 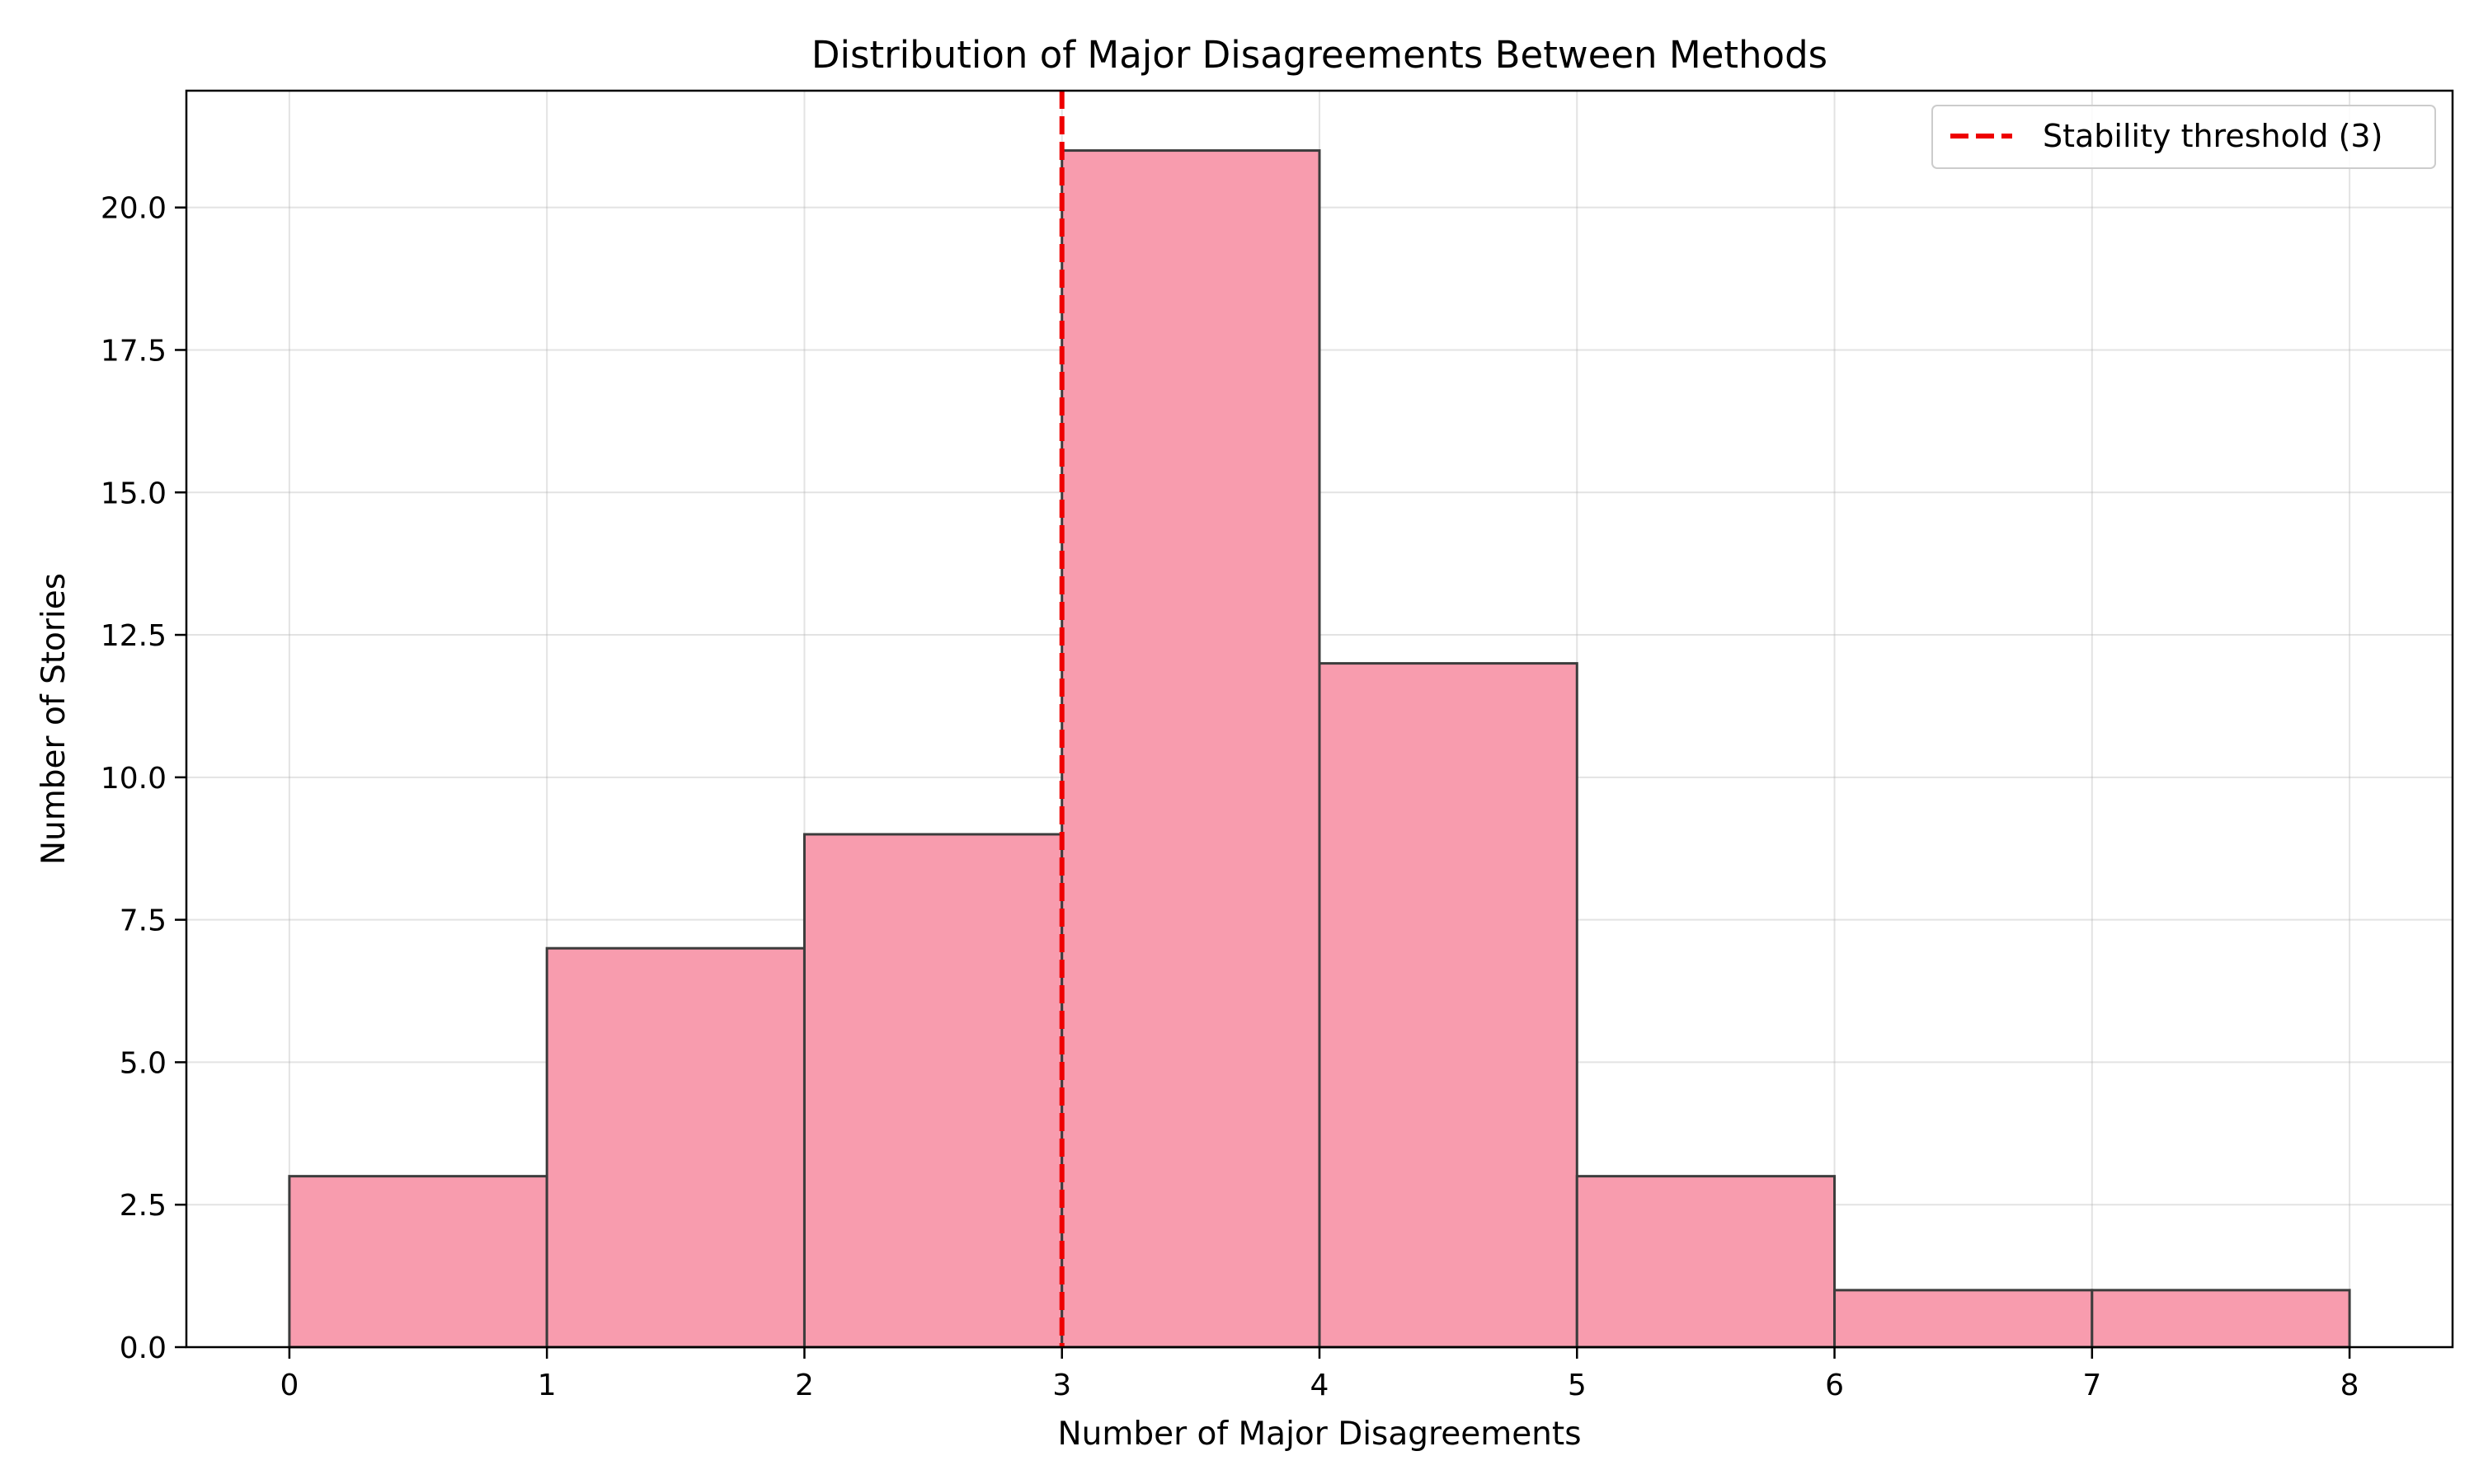 What do you see at coordinates (1834, 1385) in the screenshot?
I see `x-tick-label: 6` at bounding box center [1834, 1385].